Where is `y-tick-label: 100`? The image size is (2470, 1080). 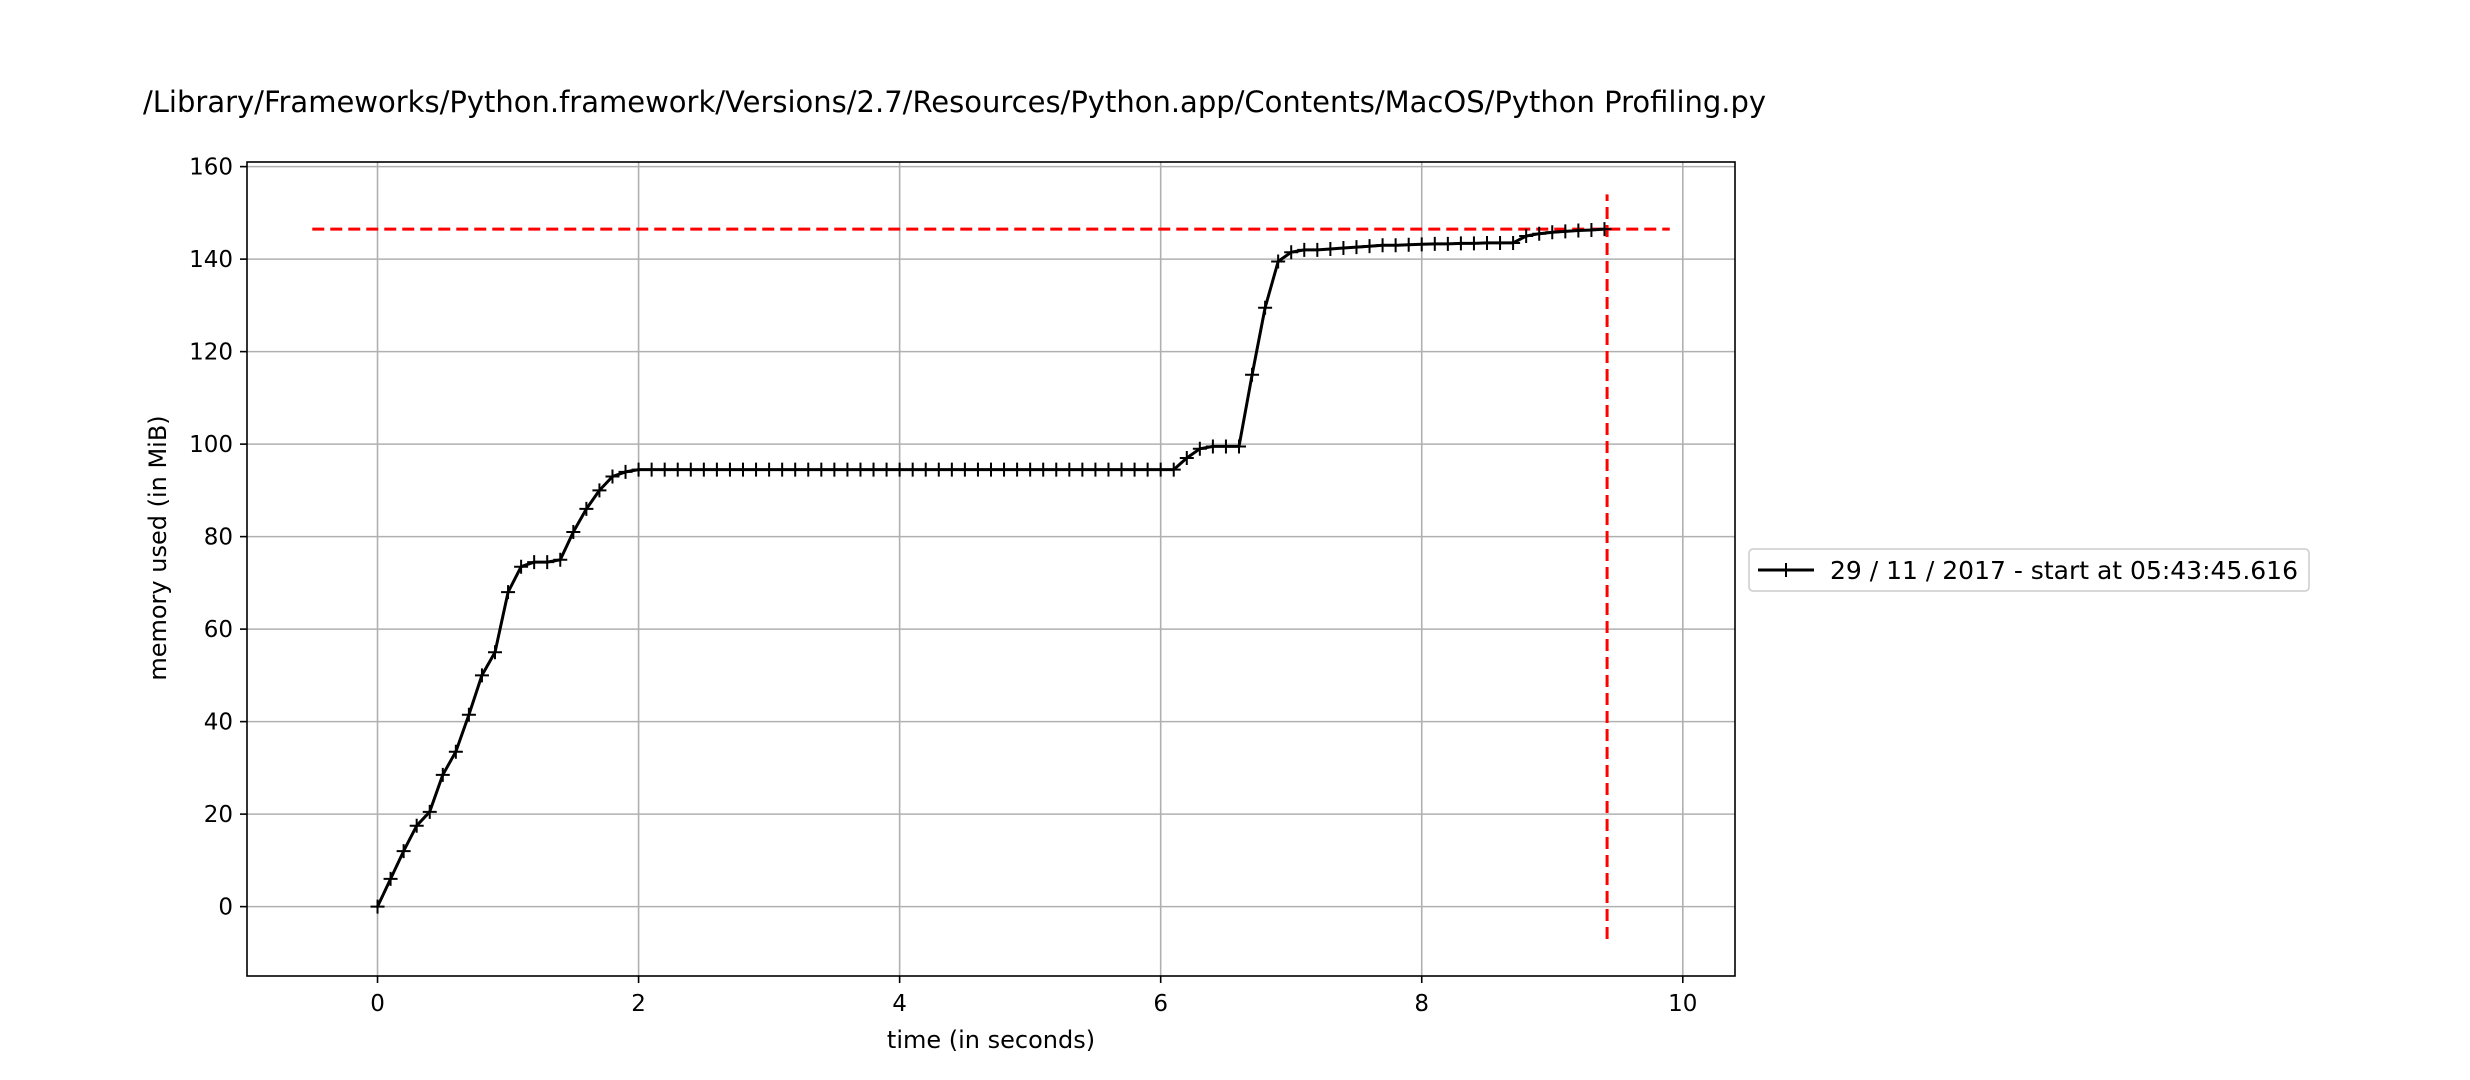 y-tick-label: 100 is located at coordinates (211, 445).